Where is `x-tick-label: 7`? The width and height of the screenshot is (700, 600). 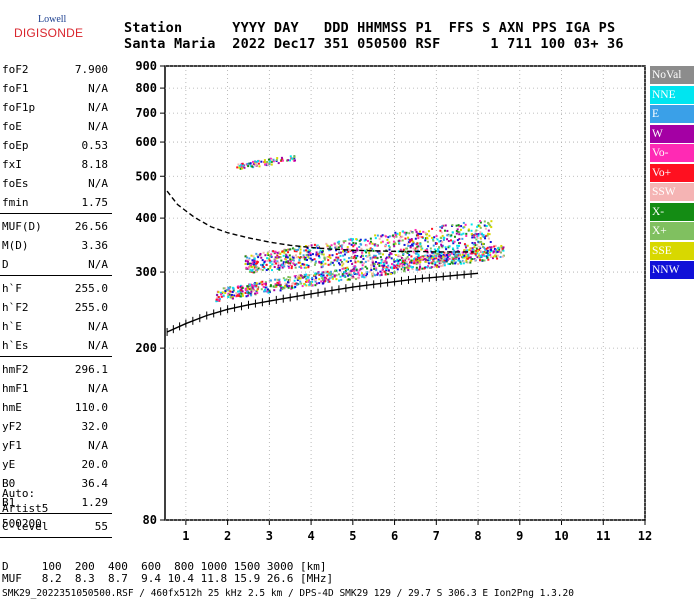 x-tick-label: 7 is located at coordinates (436, 536).